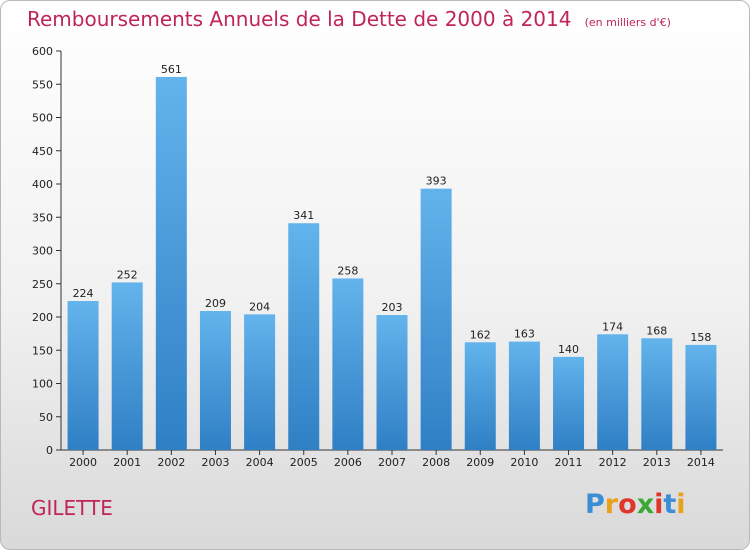  I want to click on bar-2003, so click(215, 380).